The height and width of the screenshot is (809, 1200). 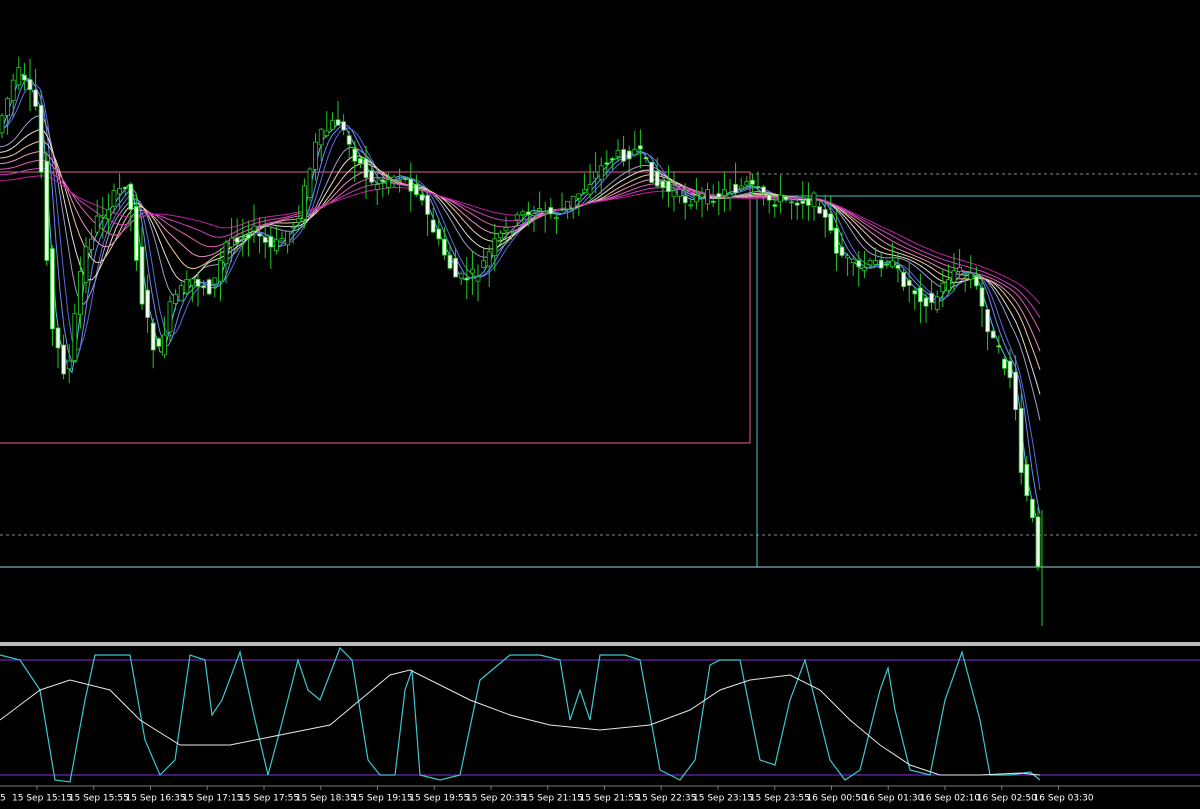 What do you see at coordinates (42, 799) in the screenshot?
I see `time-label: 15 Sep 15:15` at bounding box center [42, 799].